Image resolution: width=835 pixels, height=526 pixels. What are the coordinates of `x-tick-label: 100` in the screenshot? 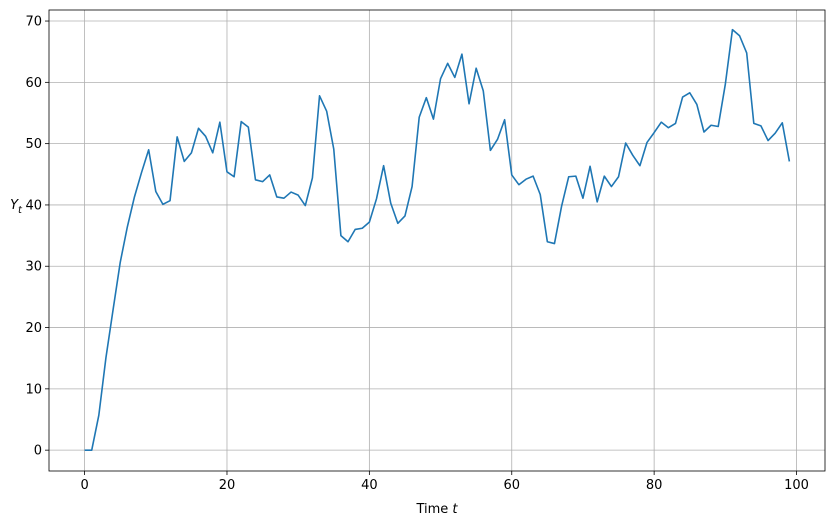 It's located at (796, 485).